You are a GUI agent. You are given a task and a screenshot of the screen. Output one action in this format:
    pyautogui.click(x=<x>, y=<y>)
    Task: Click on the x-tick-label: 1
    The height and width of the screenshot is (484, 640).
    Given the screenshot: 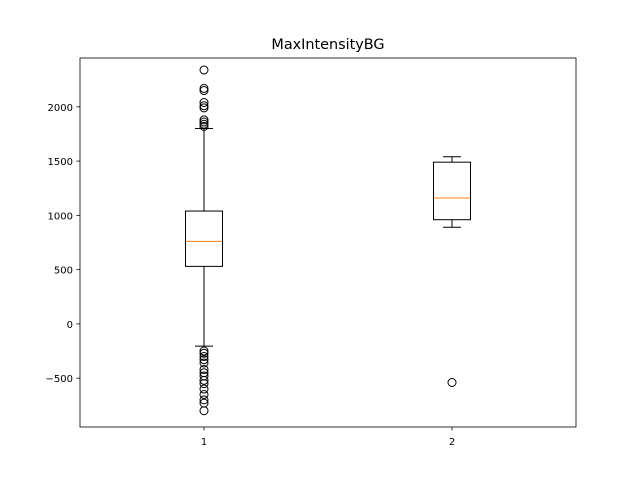 What is the action you would take?
    pyautogui.click(x=204, y=442)
    